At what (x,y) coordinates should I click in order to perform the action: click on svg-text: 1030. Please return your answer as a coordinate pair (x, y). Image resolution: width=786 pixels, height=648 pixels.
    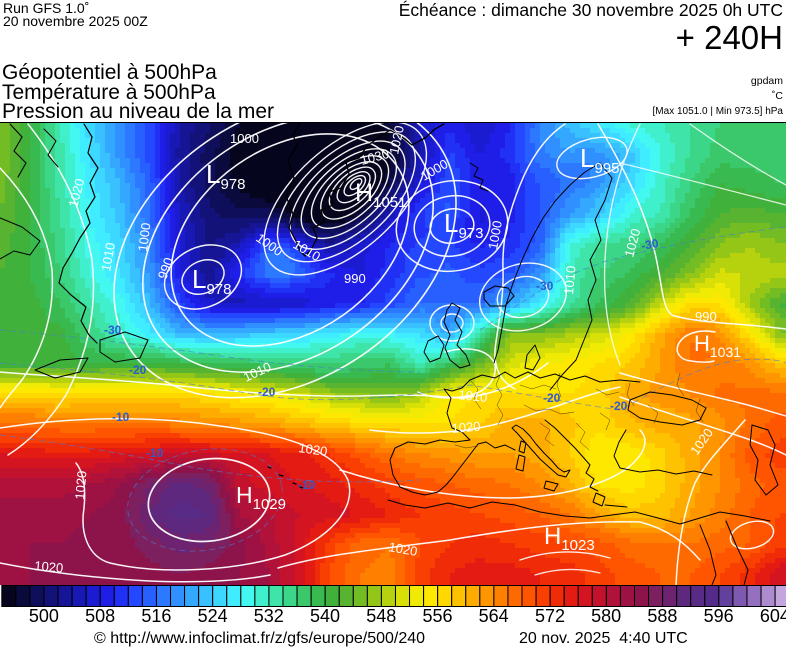
    Looking at the image, I should click on (375, 157).